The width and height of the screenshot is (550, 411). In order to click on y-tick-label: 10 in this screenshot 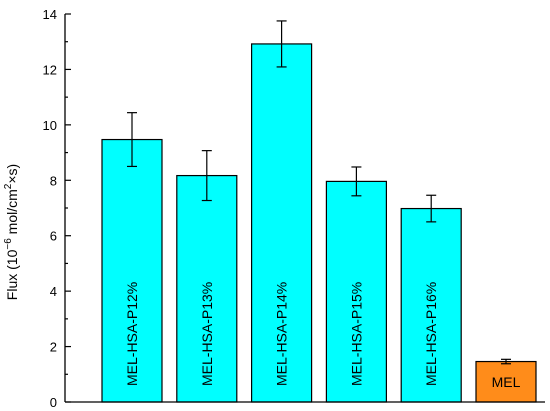, I will do `click(50, 125)`.